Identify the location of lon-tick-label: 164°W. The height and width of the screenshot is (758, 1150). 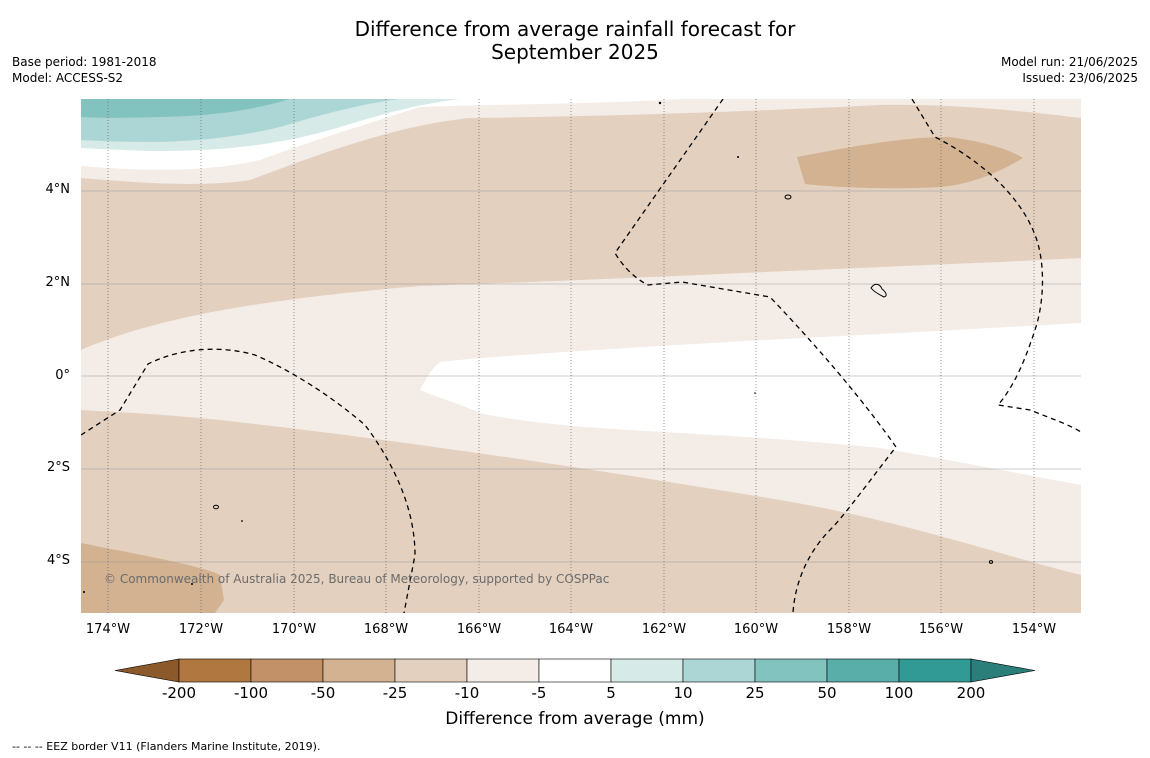
(571, 629).